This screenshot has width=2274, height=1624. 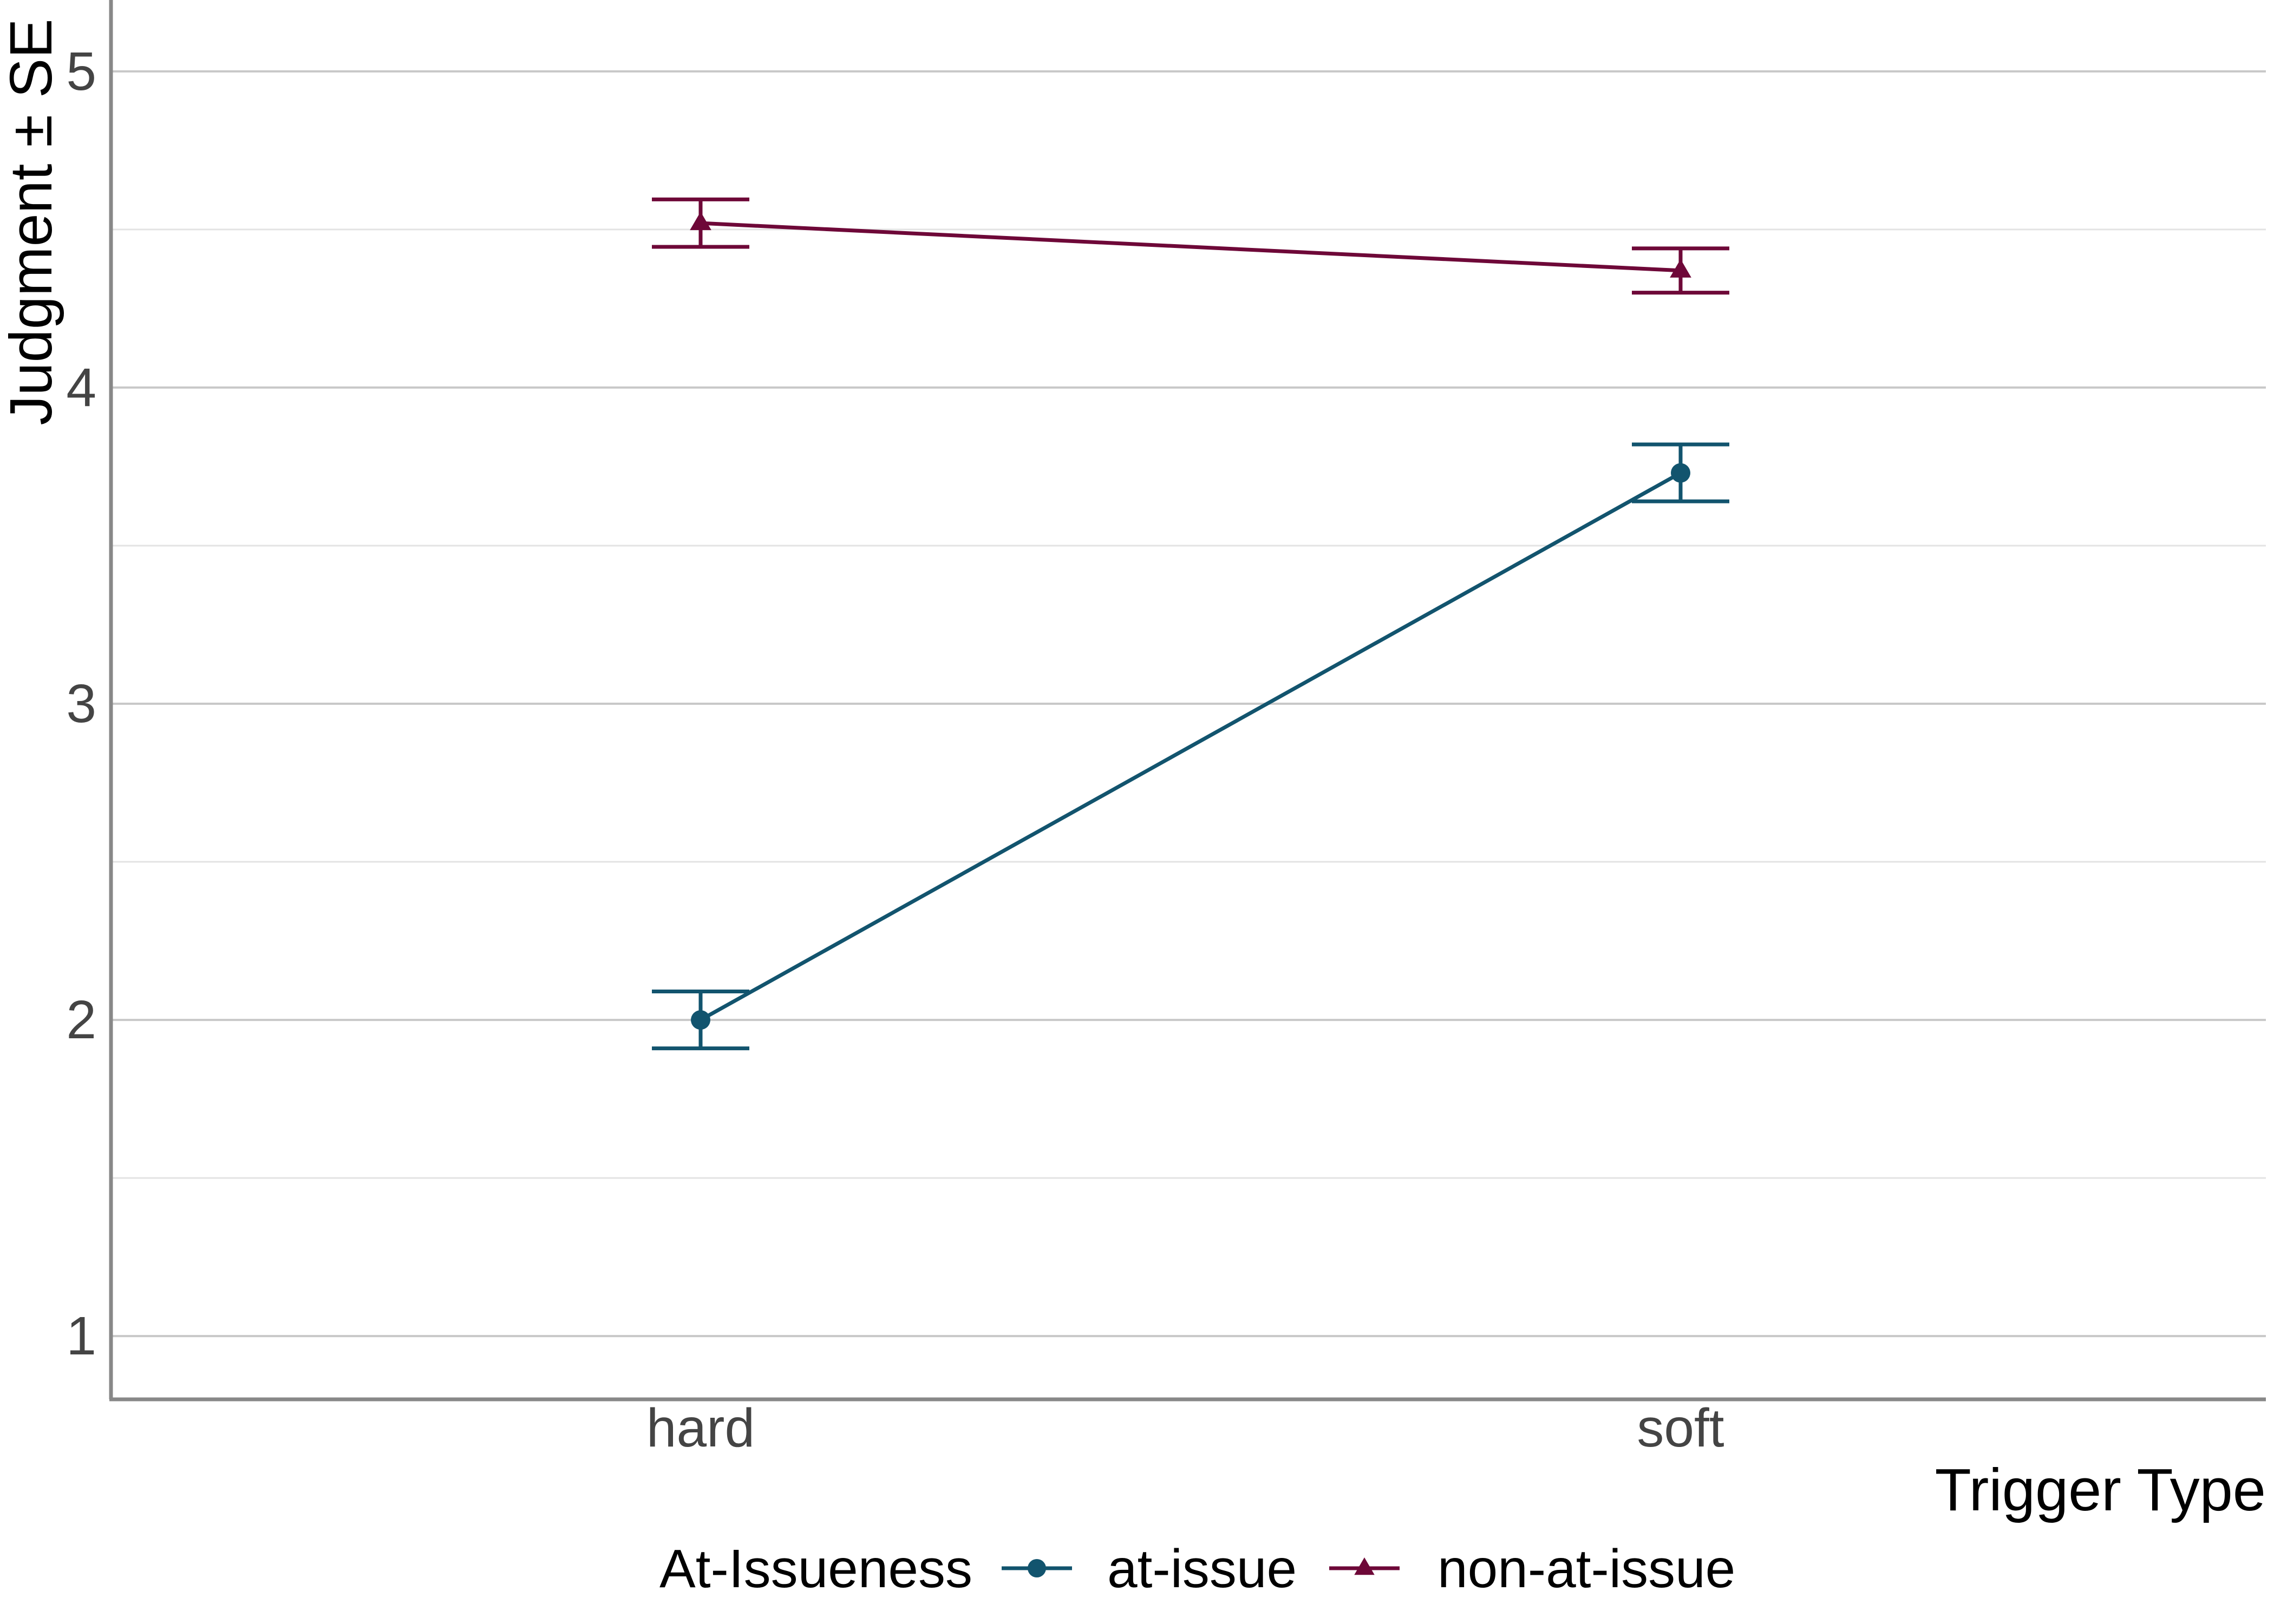 I want to click on x-tick-label-hard: hard, so click(x=701, y=1428).